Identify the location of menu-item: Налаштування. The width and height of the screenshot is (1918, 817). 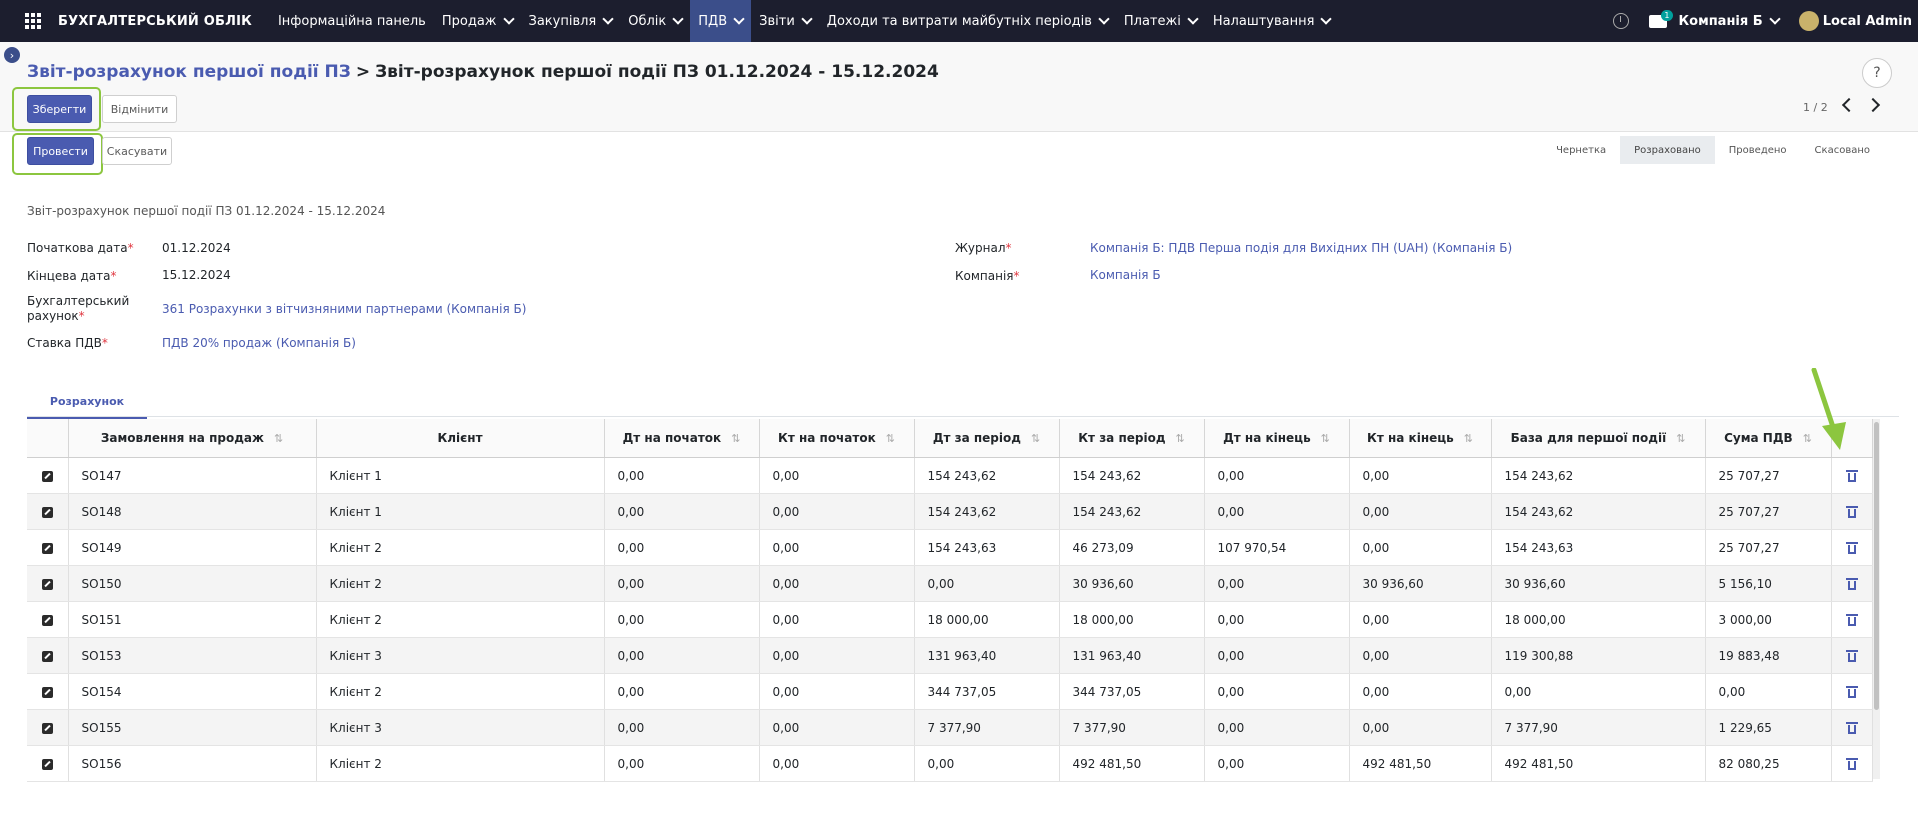
(1272, 21).